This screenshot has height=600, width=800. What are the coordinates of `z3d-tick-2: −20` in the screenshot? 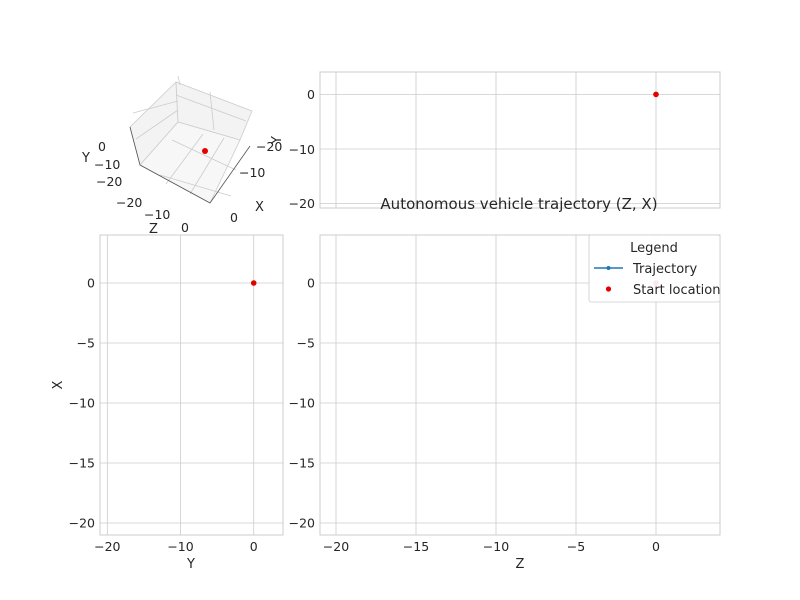 It's located at (129, 202).